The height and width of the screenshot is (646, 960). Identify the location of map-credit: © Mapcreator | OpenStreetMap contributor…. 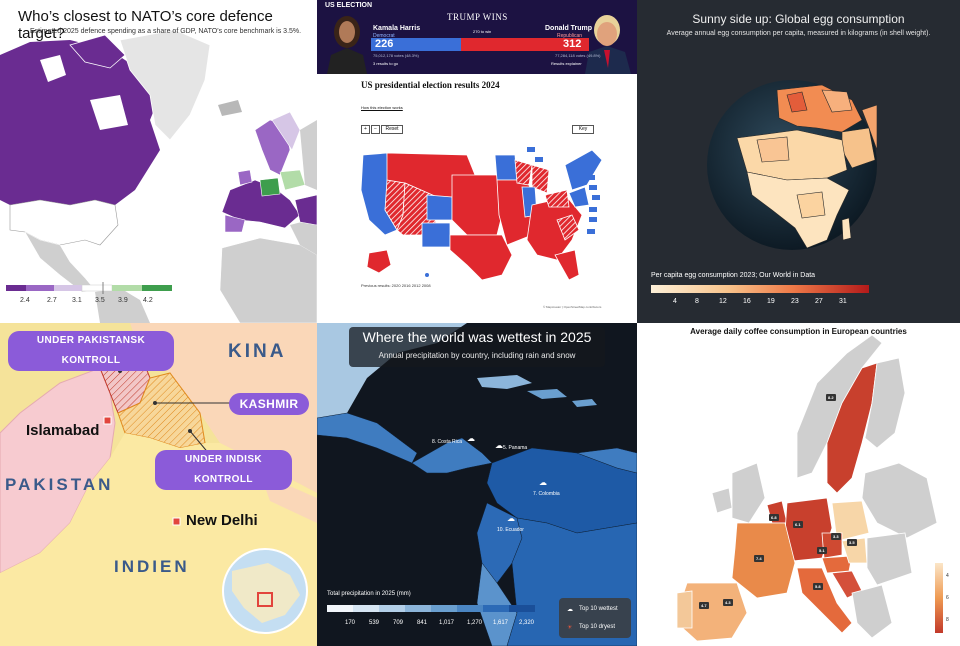
(572, 307).